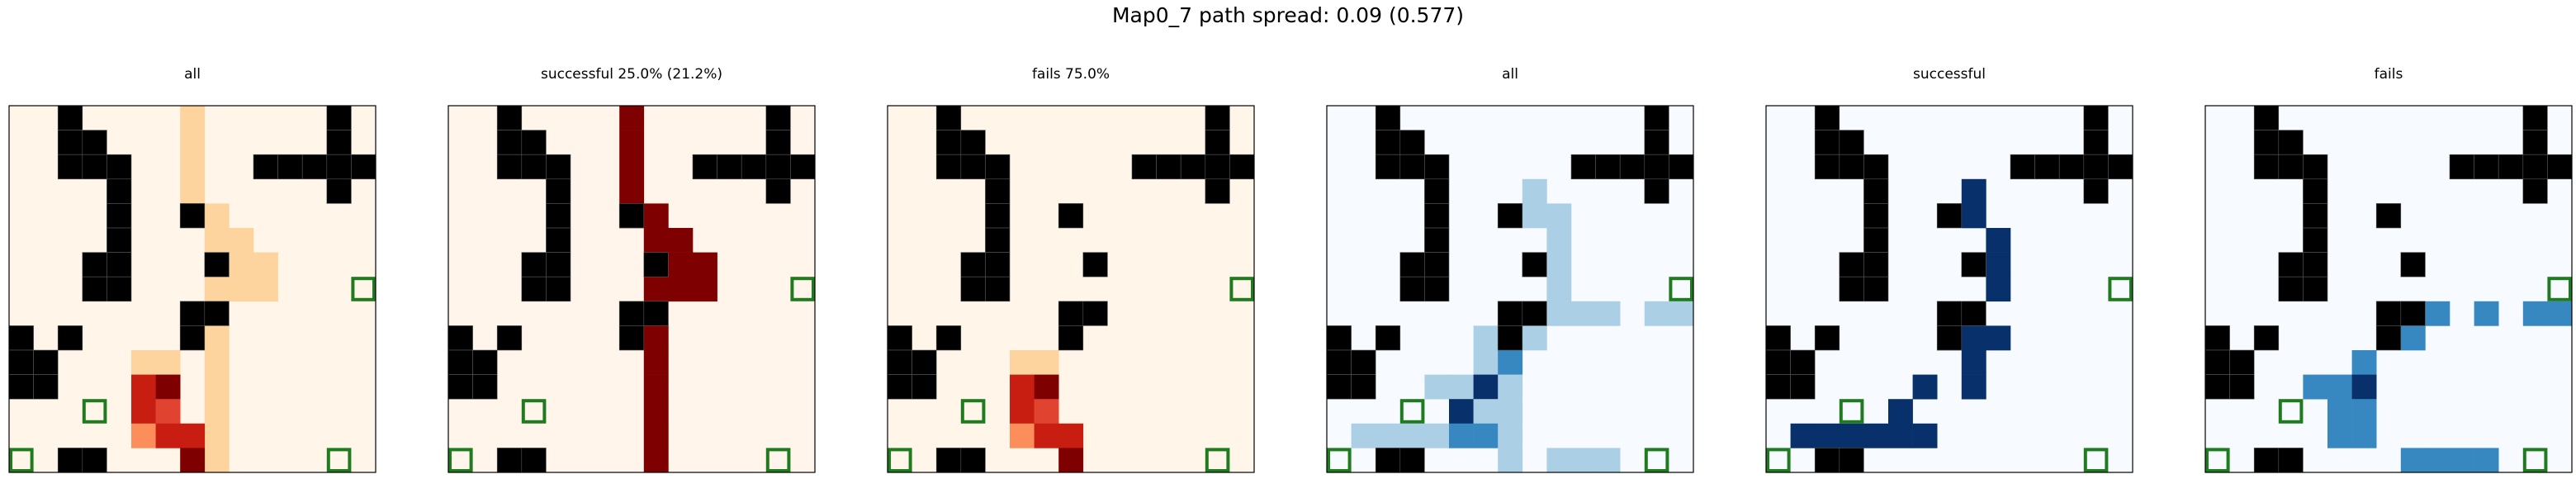 Image resolution: width=2576 pixels, height=479 pixels. I want to click on panel-title: all, so click(1510, 75).